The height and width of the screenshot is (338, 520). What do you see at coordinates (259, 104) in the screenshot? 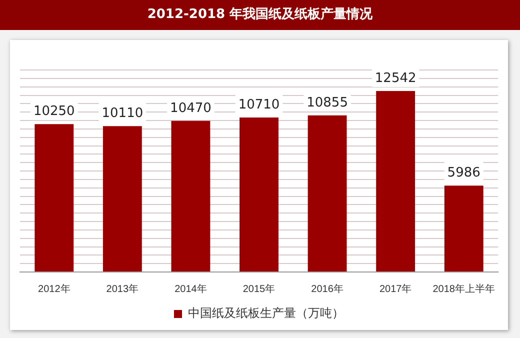
I see `data-label: 10710` at bounding box center [259, 104].